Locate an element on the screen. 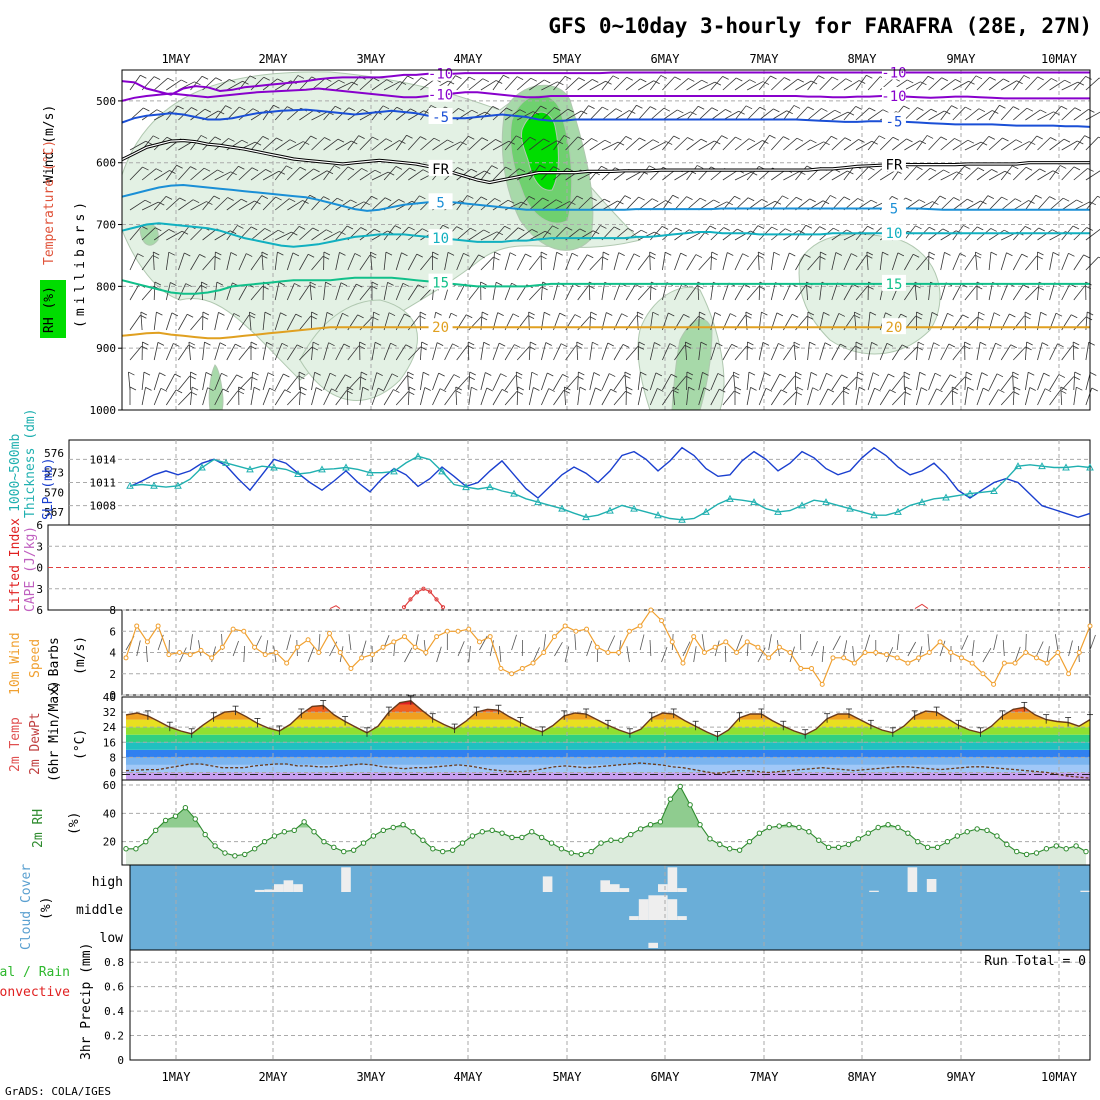  temp-band is located at coordinates (608, 761).